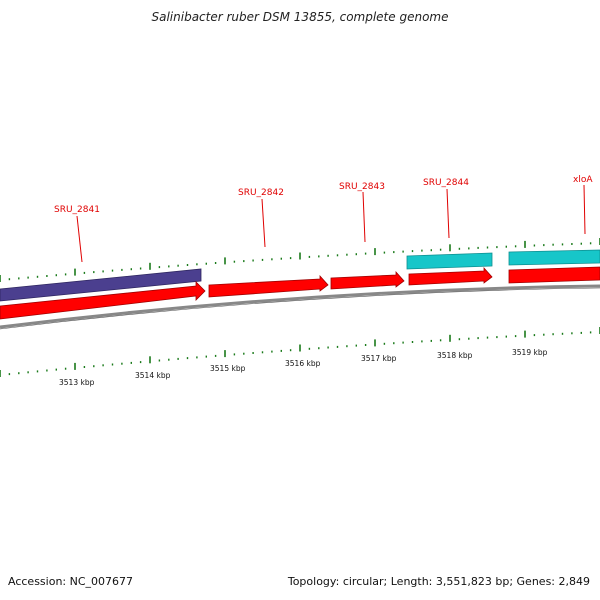 The width and height of the screenshot is (600, 600). Describe the element at coordinates (584, 209) in the screenshot. I see `leader-line-xloa` at that location.